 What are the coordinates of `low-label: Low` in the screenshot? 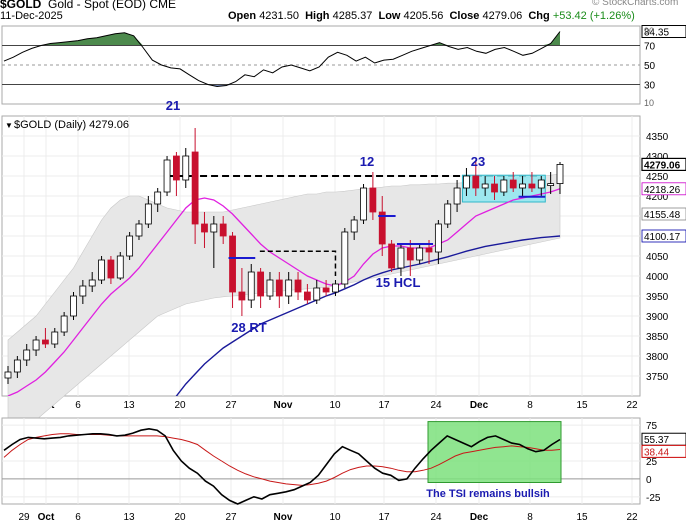 It's located at (389, 16).